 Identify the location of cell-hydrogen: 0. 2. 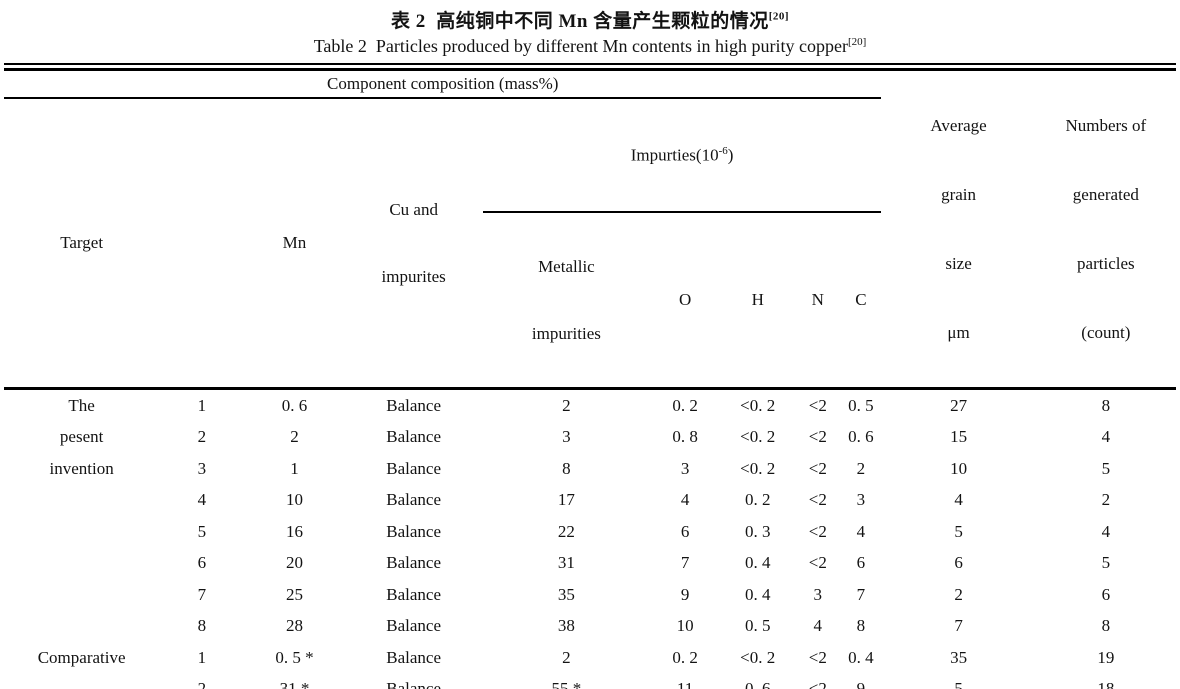
(757, 500).